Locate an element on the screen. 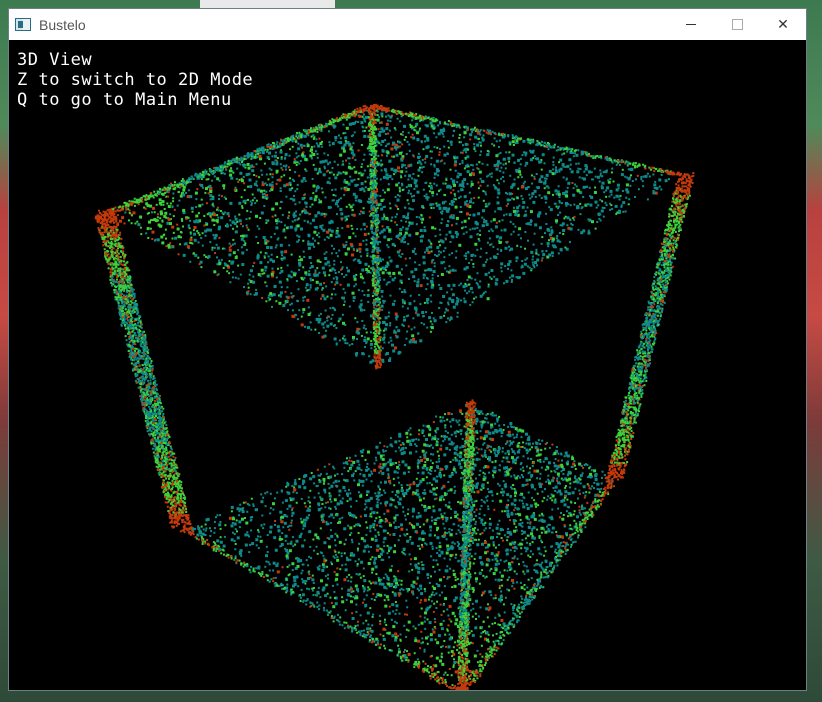 Image resolution: width=822 pixels, height=702 pixels. hud-view-mode: 3D View is located at coordinates (135, 60).